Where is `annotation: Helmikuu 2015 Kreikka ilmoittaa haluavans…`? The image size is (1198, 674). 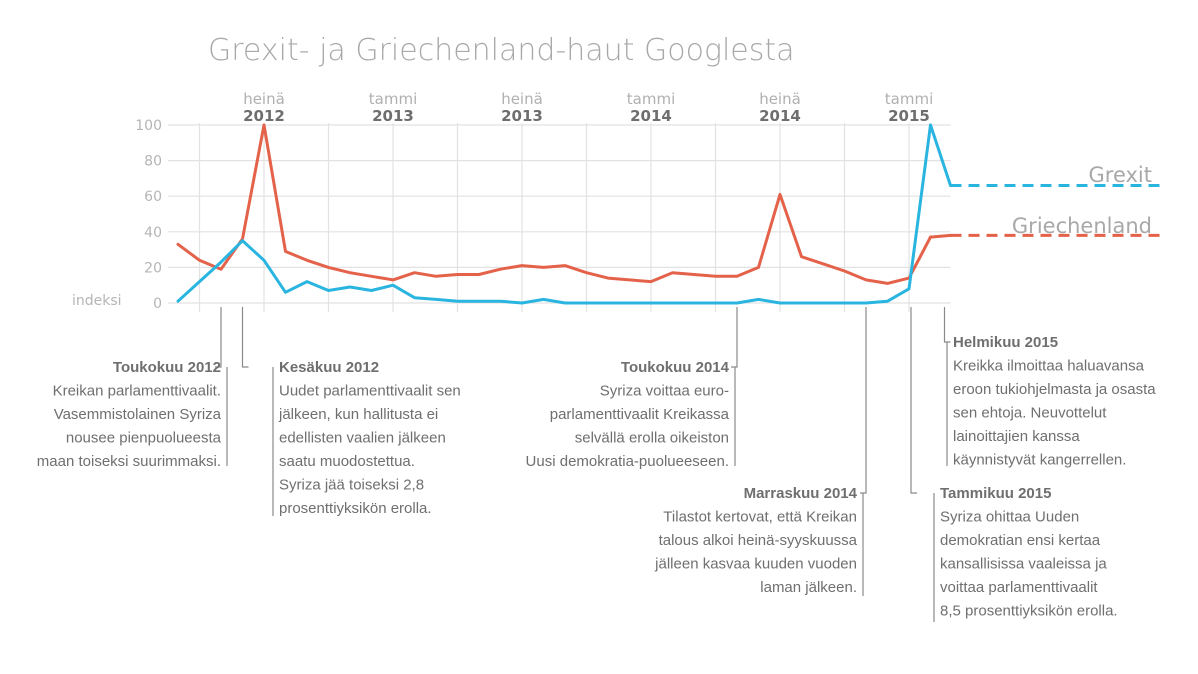 annotation: Helmikuu 2015 Kreikka ilmoittaa haluavans… is located at coordinates (1049, 388).